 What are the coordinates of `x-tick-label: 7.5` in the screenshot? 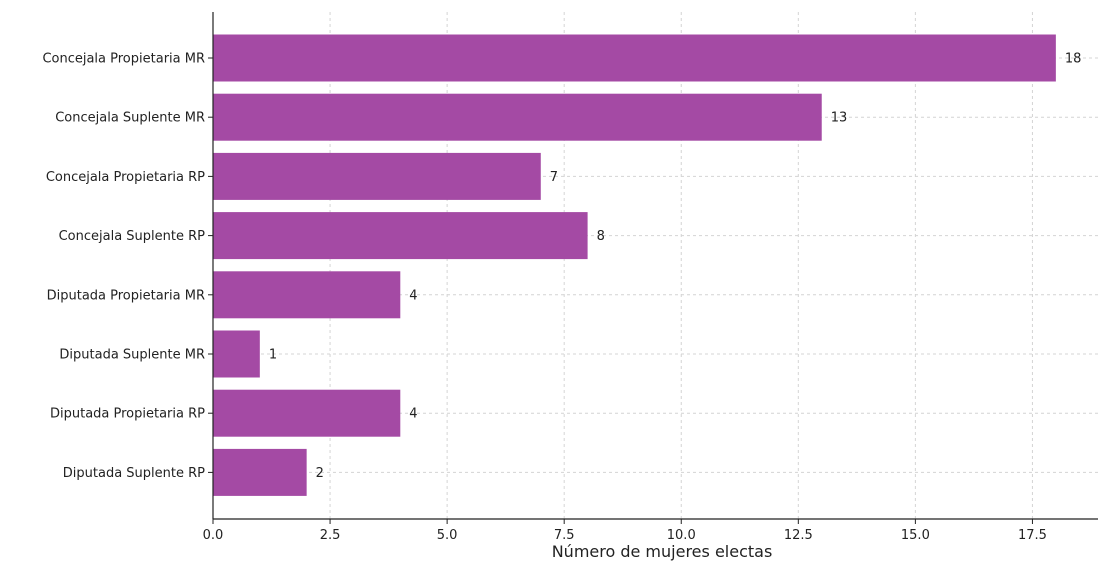 It's located at (564, 535).